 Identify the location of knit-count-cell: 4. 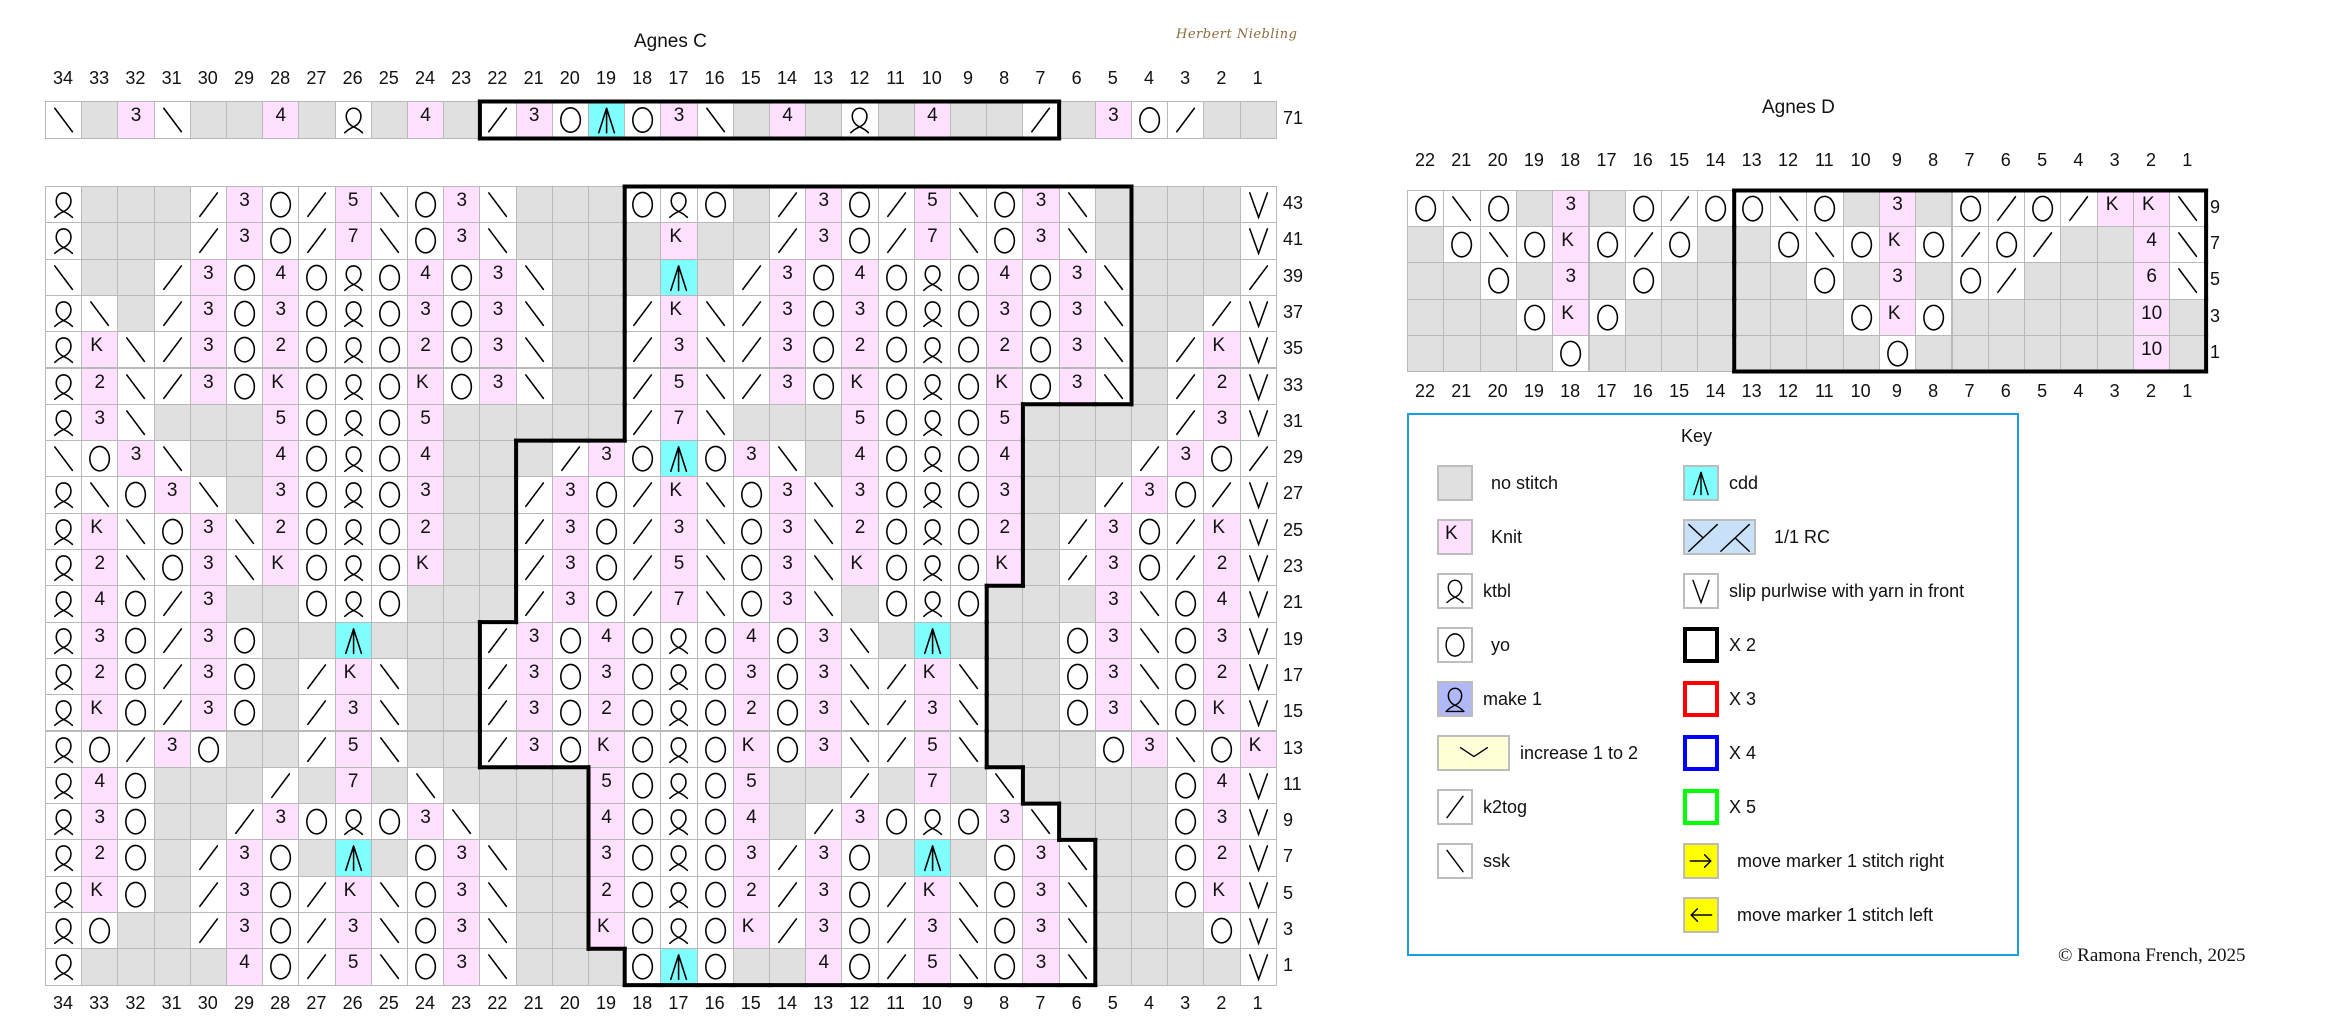
(100, 785).